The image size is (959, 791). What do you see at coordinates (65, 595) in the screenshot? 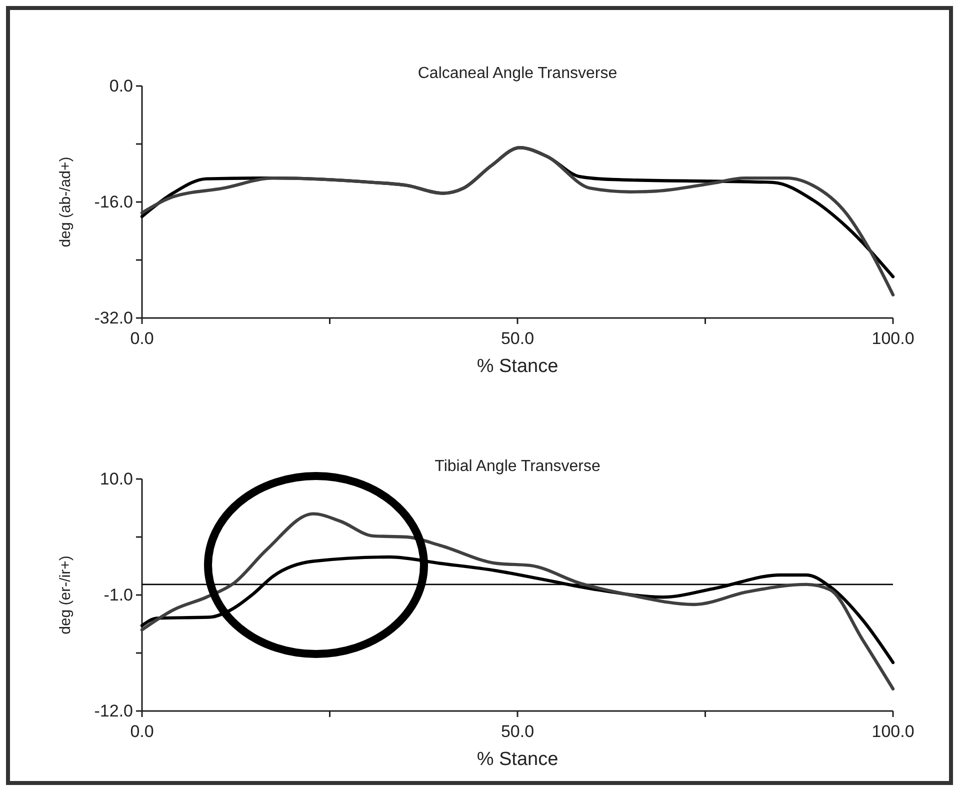
I see `y-axis-title: deg (er-/ir+)` at bounding box center [65, 595].